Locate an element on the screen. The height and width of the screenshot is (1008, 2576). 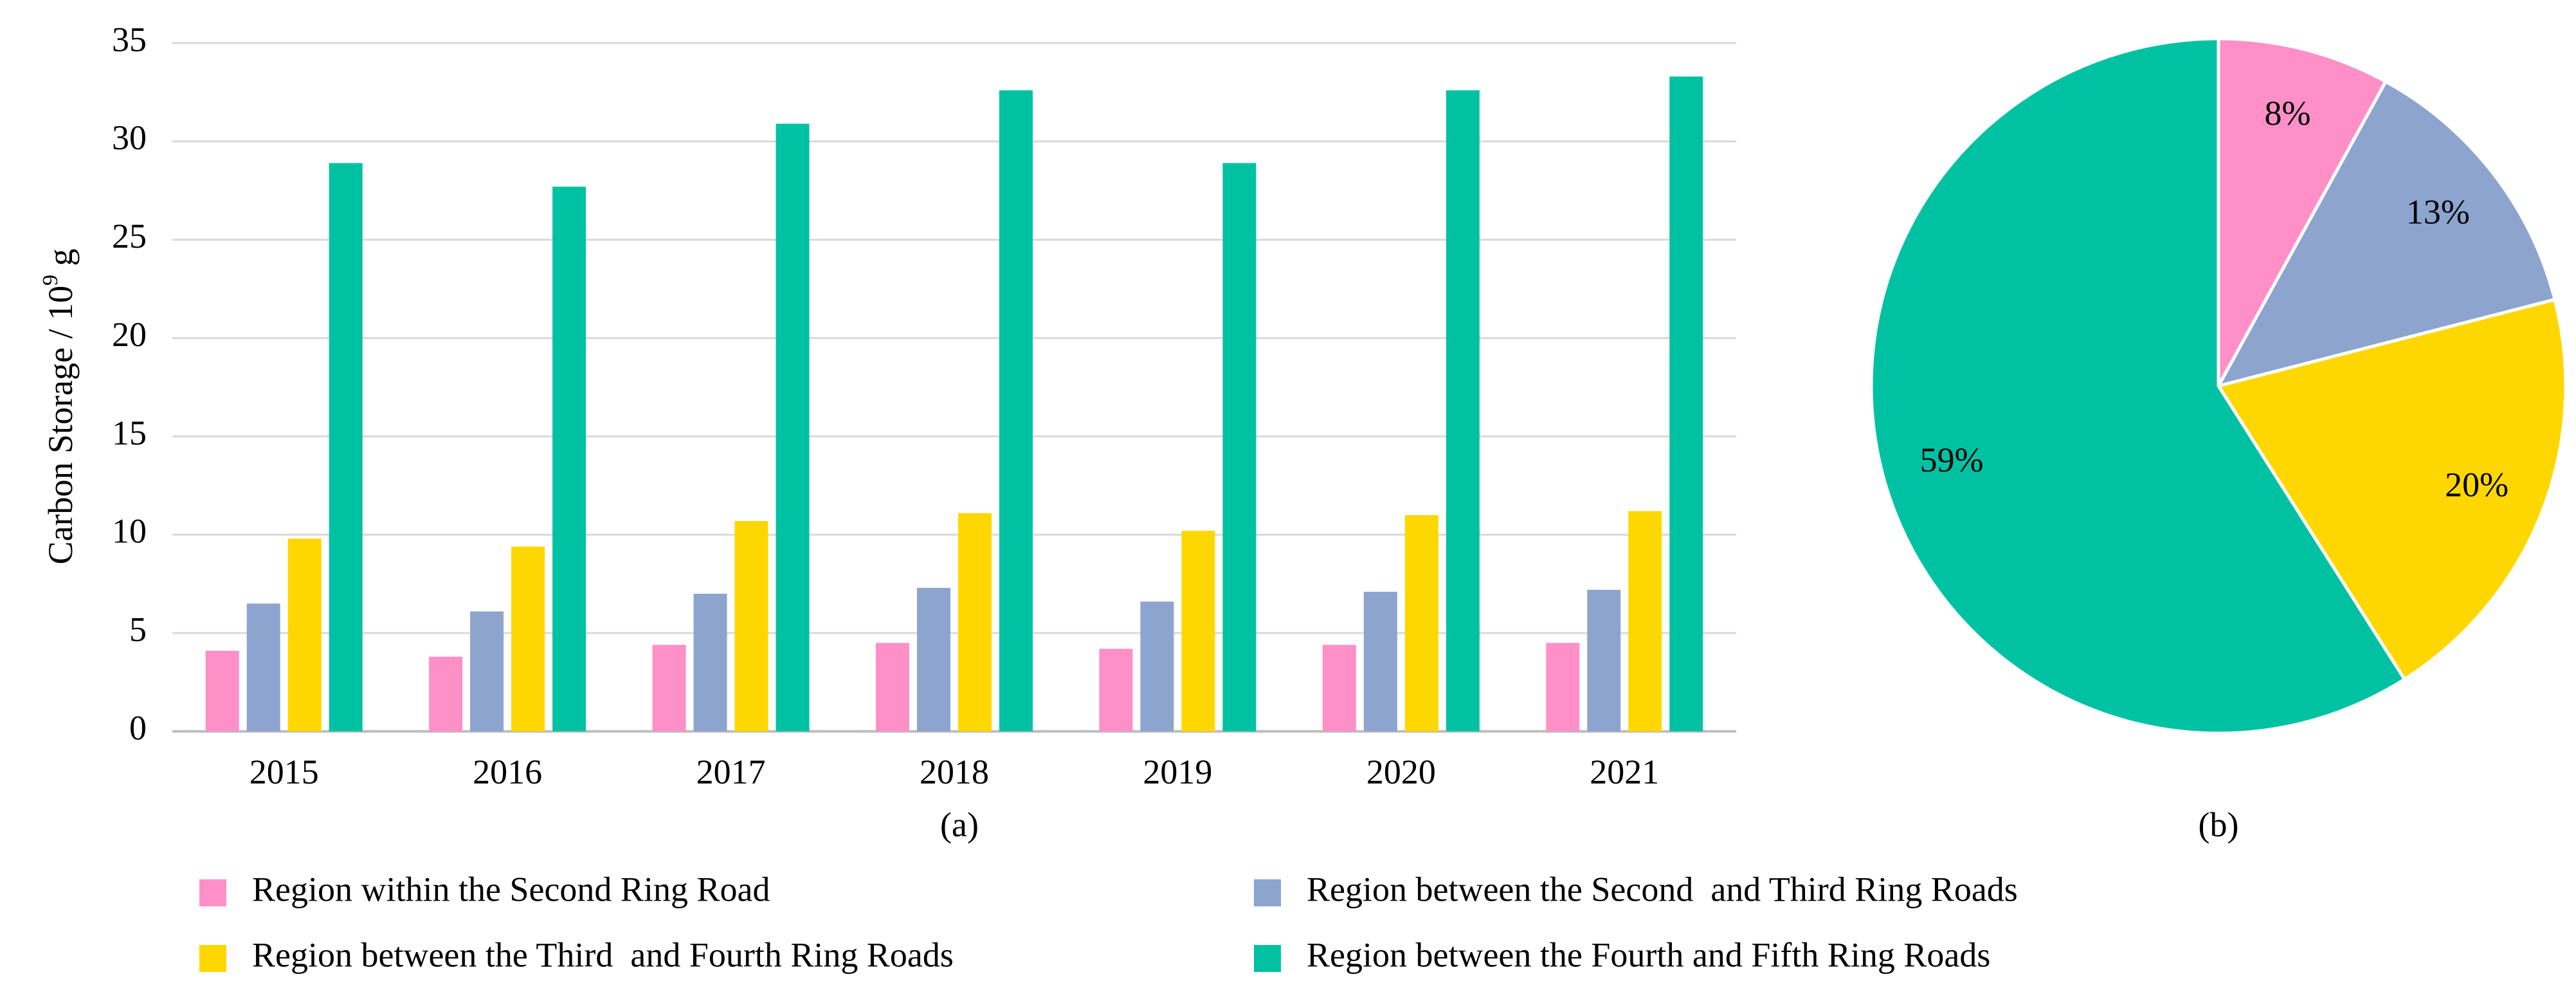
y-tick-label: 0 is located at coordinates (138, 728).